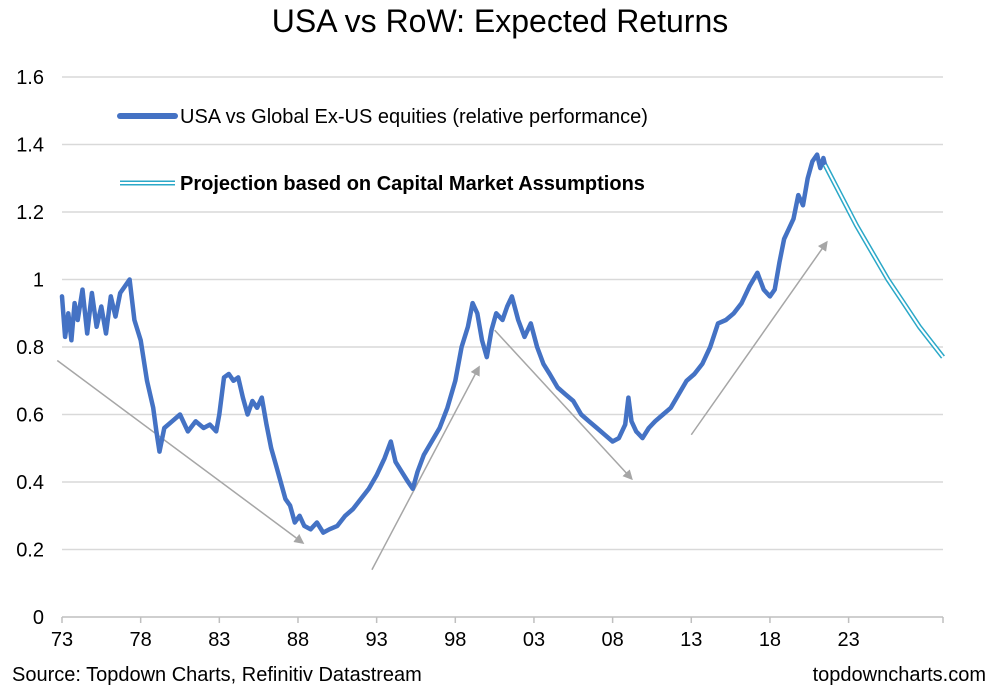  Describe the element at coordinates (30, 551) in the screenshot. I see `y-tick-label: 0.2` at that location.